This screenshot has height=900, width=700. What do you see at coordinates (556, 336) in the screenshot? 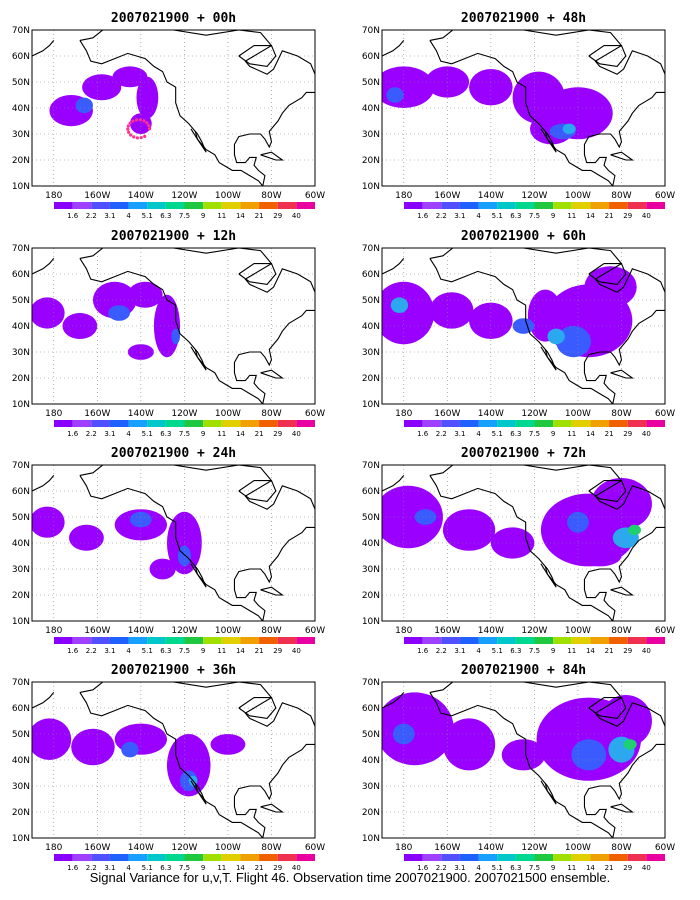
I see `shade-cyan` at bounding box center [556, 336].